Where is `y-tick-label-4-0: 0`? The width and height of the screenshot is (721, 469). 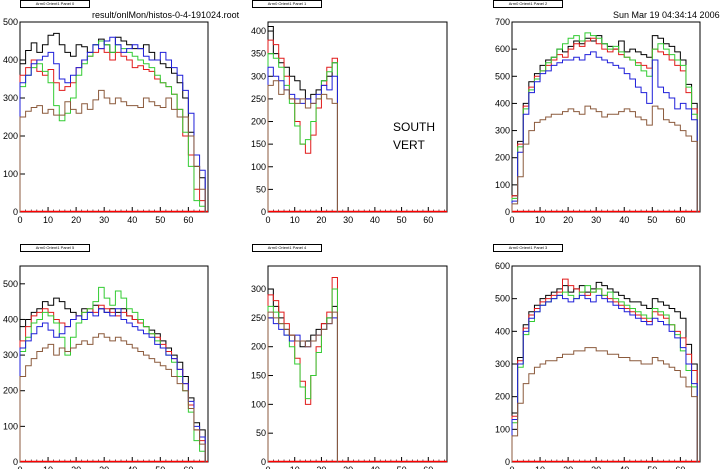 y-tick-label-4-0: 0 is located at coordinates (263, 462).